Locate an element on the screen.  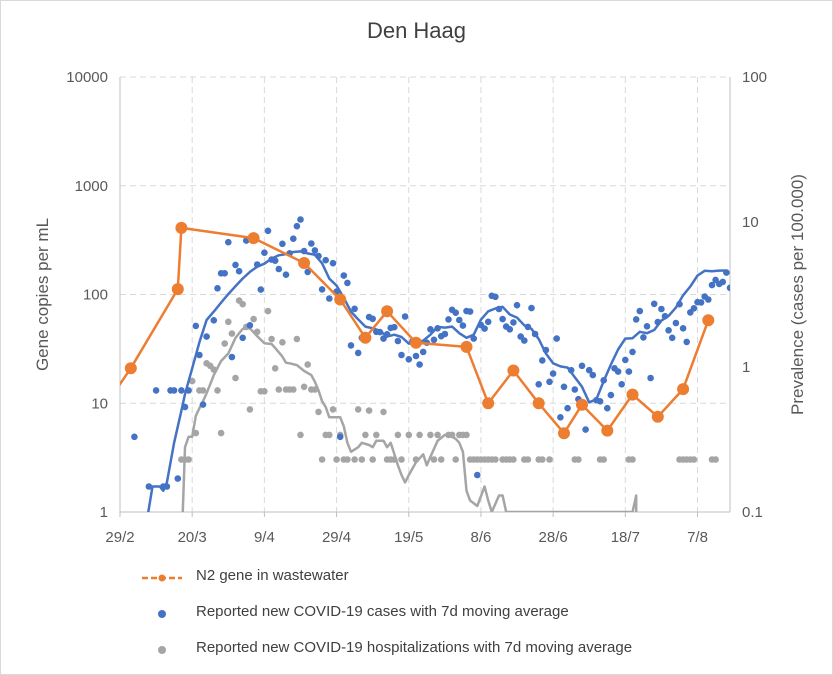
y-tick-label: 100 is located at coordinates (95, 295).